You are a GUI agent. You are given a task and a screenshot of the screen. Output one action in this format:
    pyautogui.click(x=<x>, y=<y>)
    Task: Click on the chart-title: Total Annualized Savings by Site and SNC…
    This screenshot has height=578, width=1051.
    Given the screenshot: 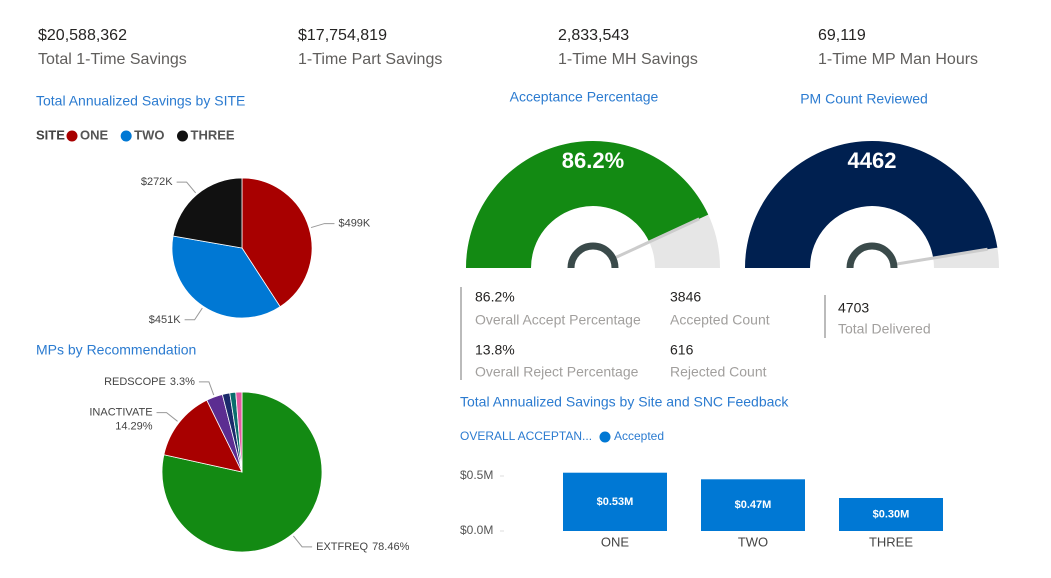 What is the action you would take?
    pyautogui.click(x=624, y=402)
    